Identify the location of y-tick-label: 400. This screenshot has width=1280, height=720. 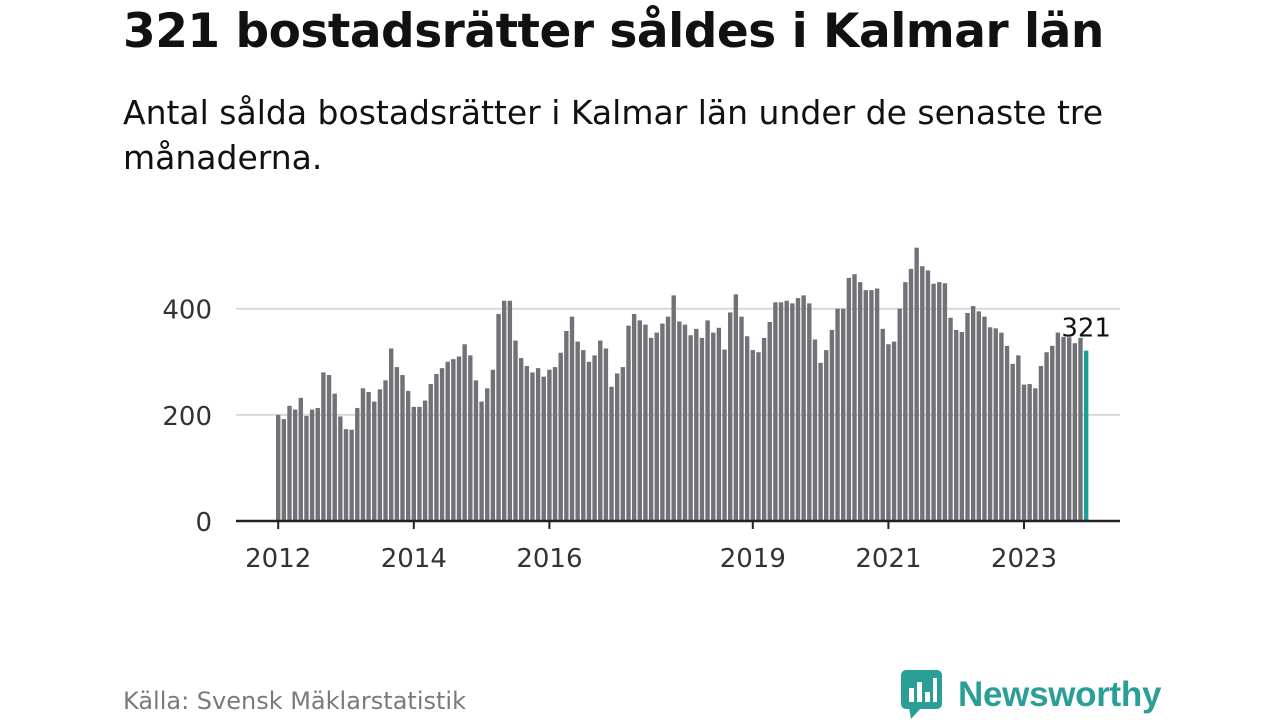
(187, 311).